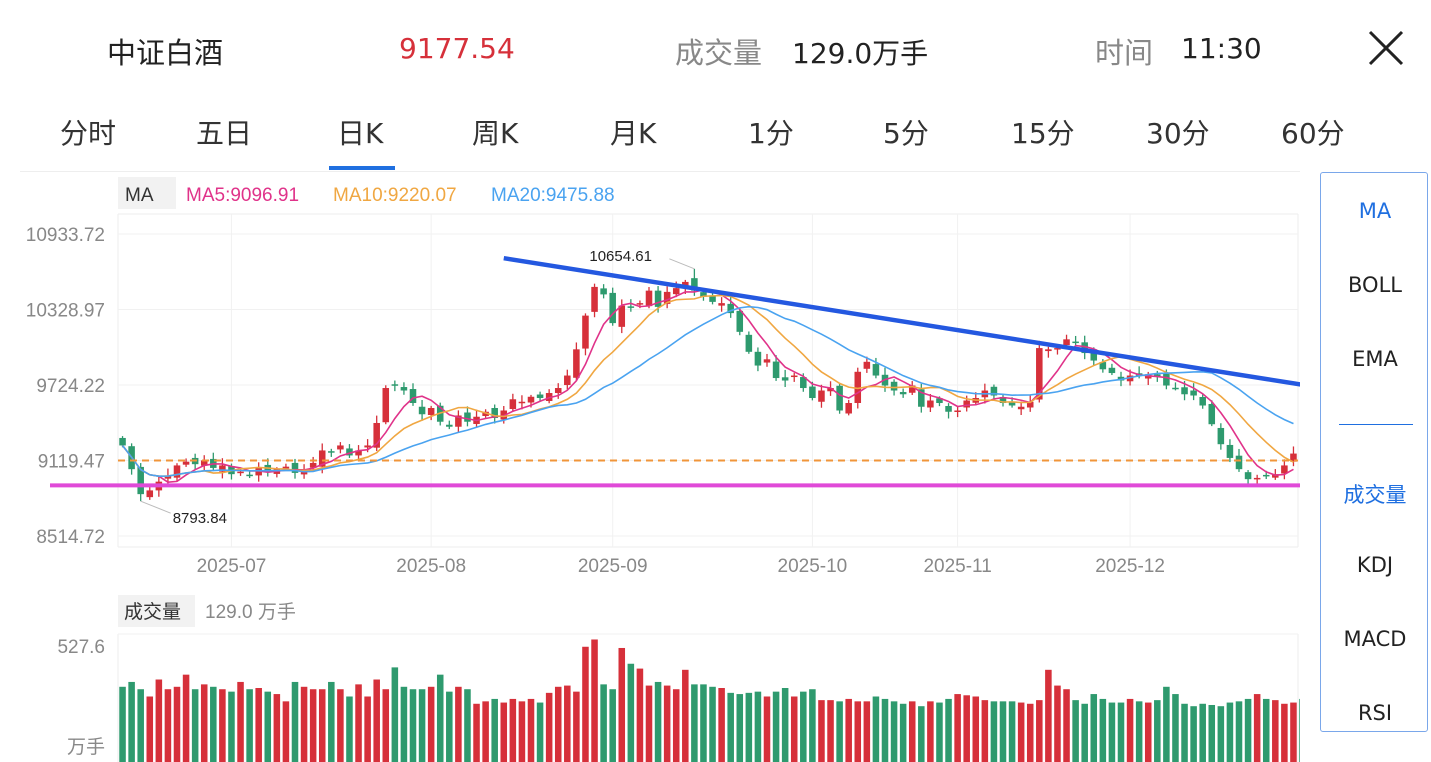  I want to click on time-value: 11:30, so click(1221, 48).